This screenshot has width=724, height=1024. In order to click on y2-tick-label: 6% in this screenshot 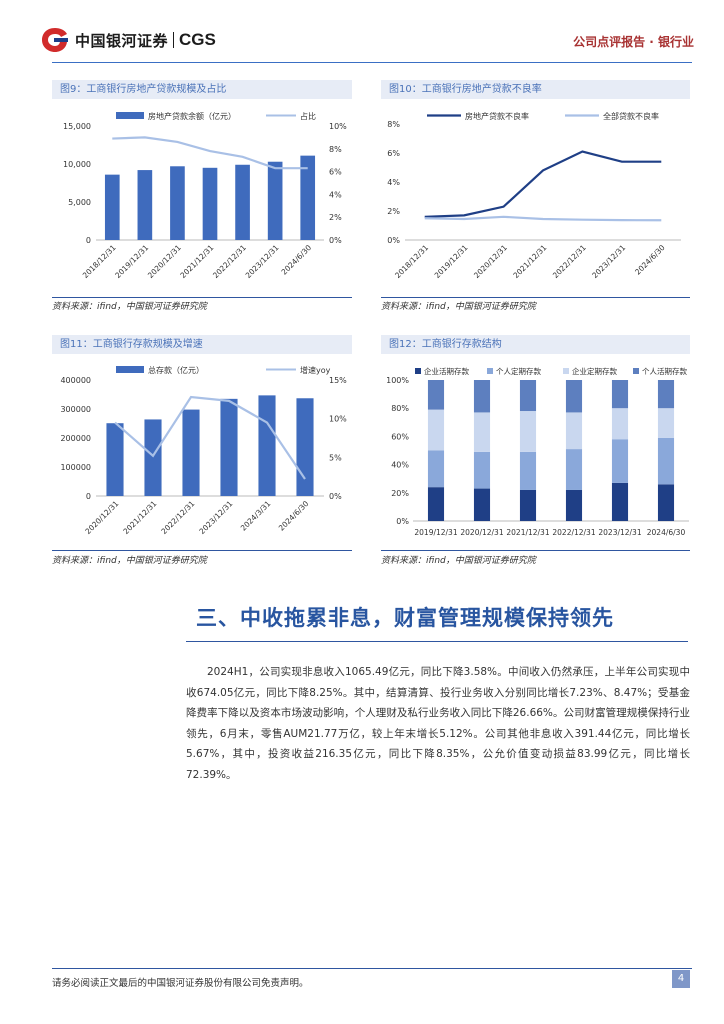, I will do `click(335, 172)`.